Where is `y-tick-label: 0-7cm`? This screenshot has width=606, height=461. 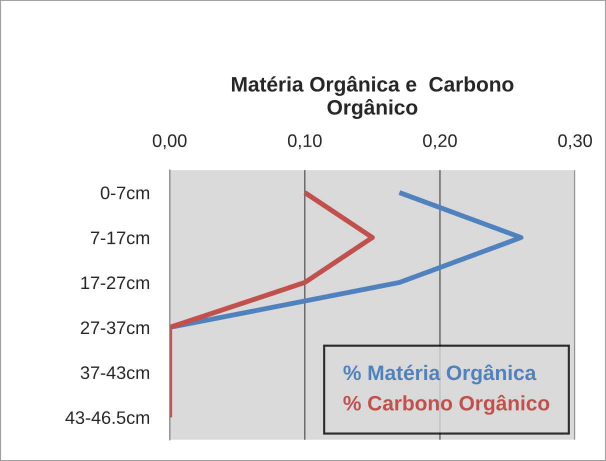
y-tick-label: 0-7cm is located at coordinates (125, 193).